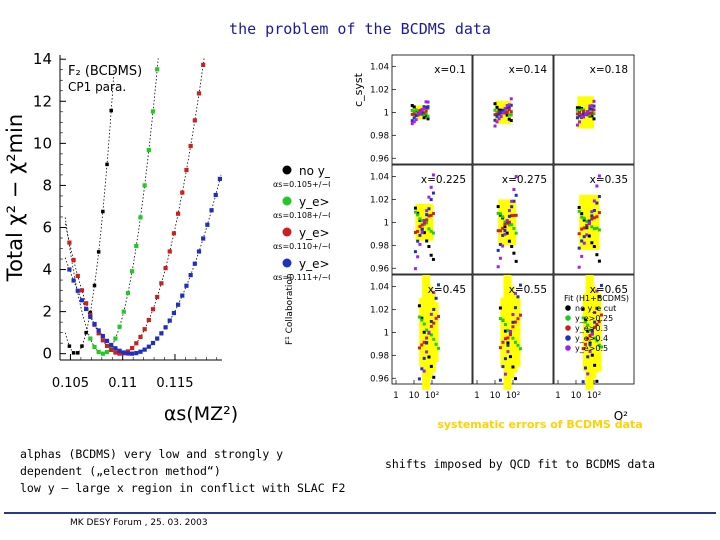  What do you see at coordinates (314, 264) in the screenshot?
I see `legend-label: y_e>0.4` at bounding box center [314, 264].